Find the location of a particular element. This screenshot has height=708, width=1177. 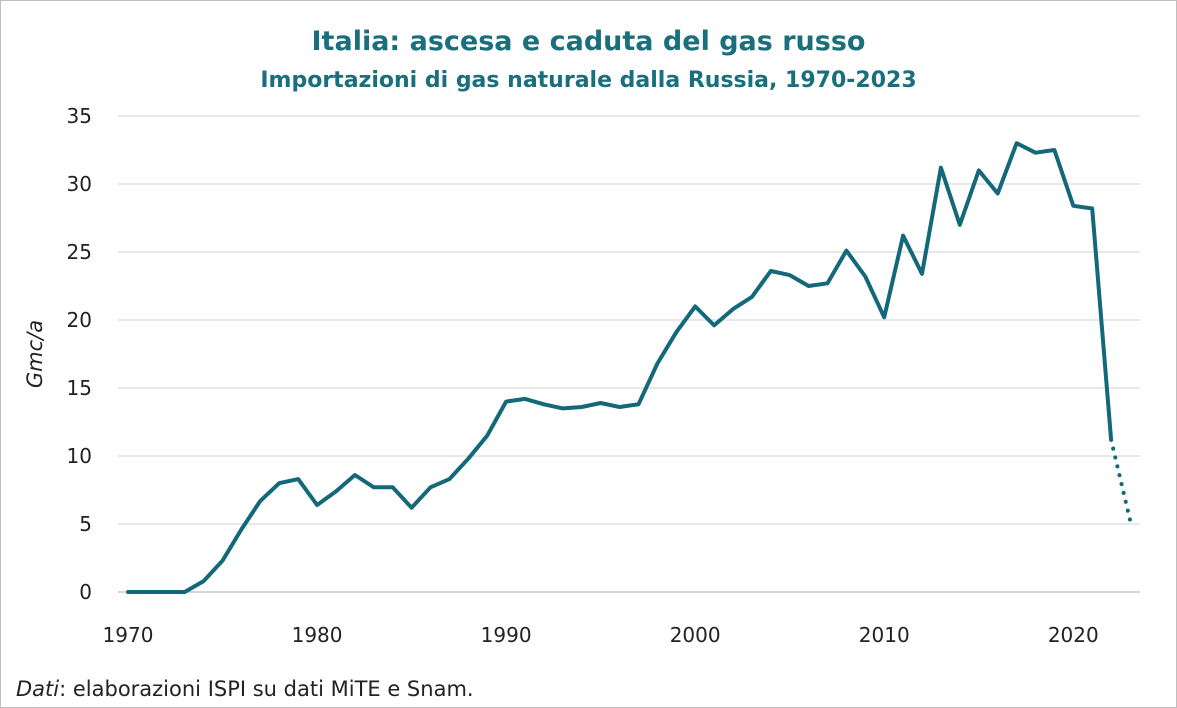

y-tick-label: 0 is located at coordinates (85, 592).